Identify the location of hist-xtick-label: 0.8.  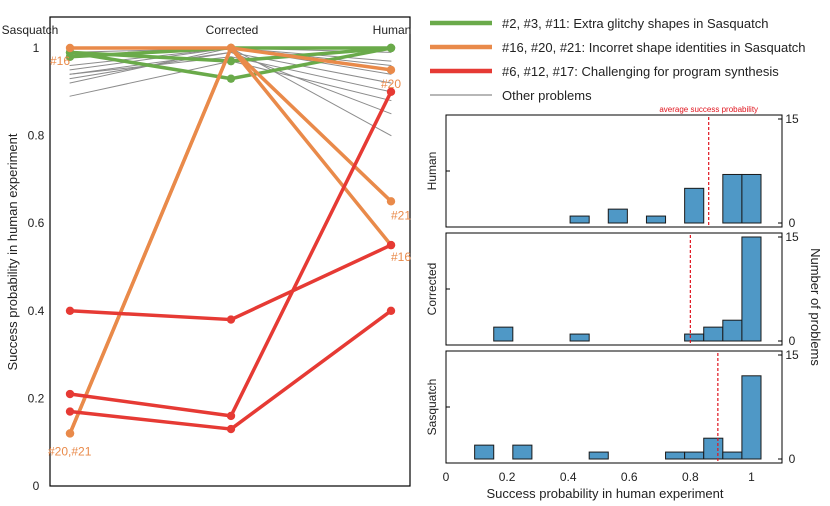
(690, 477).